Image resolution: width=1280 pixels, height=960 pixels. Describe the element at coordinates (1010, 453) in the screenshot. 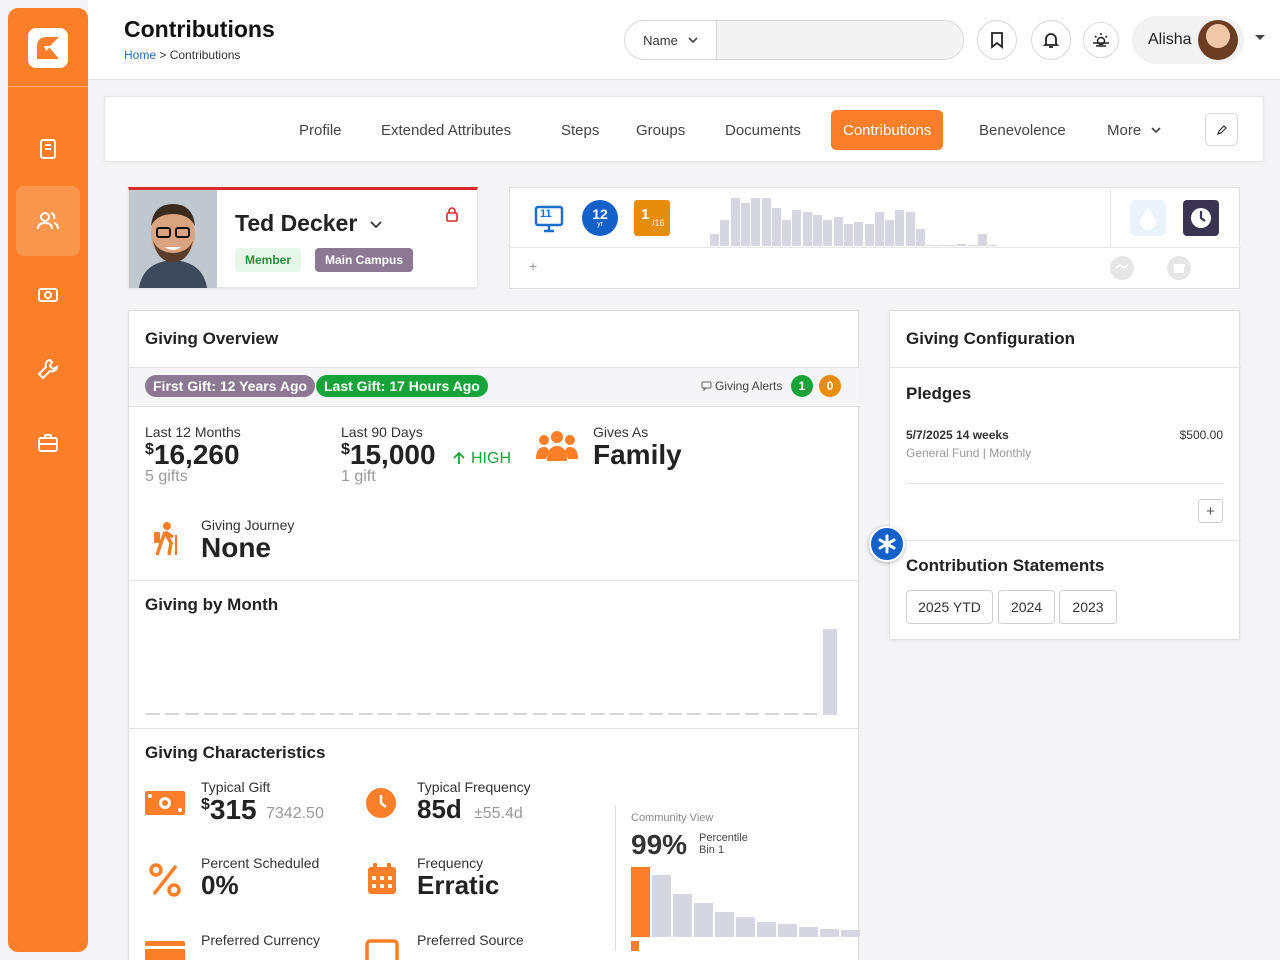

I see `pledge-frequency: Monthly` at that location.